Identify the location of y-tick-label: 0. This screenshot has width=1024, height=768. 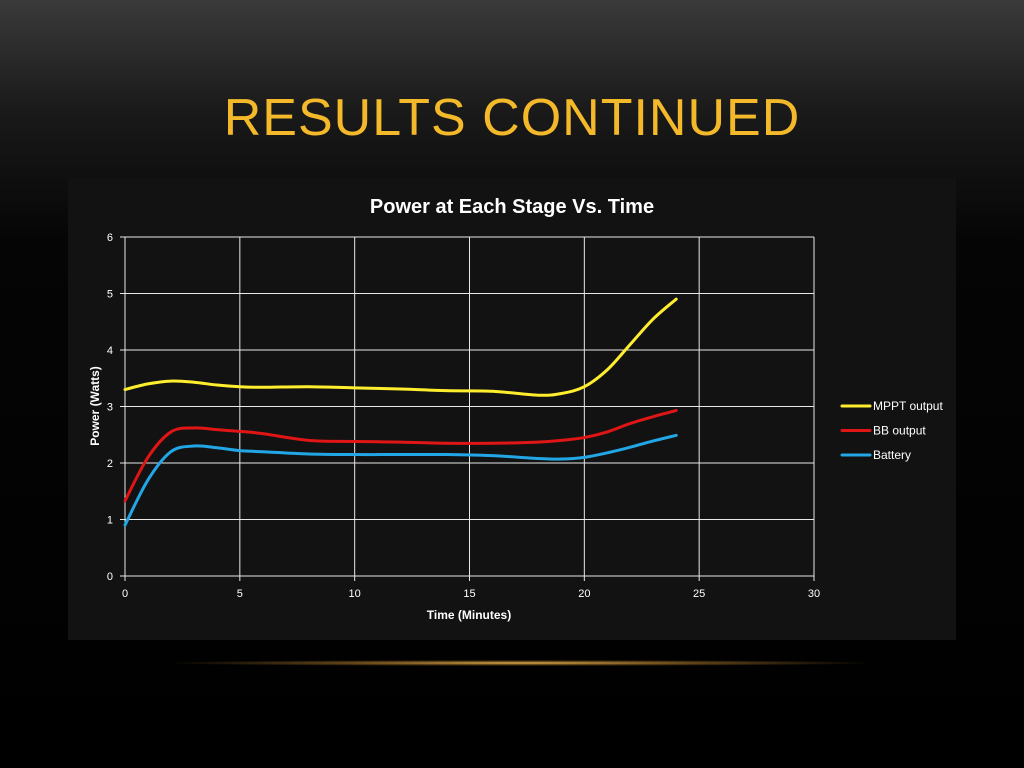
(110, 577).